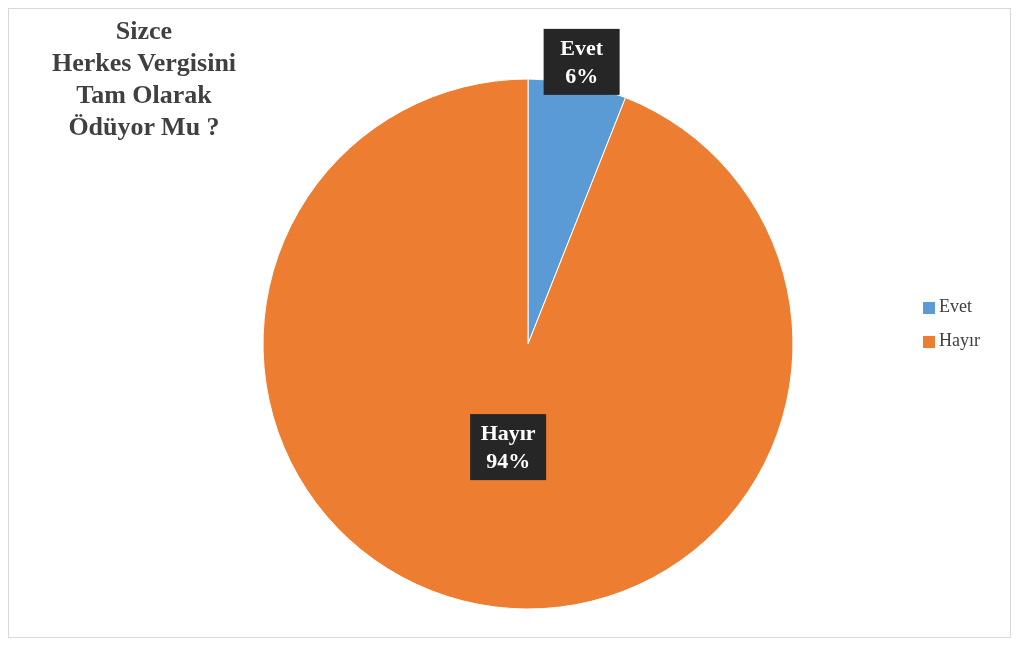 Image resolution: width=1019 pixels, height=646 pixels. What do you see at coordinates (582, 75) in the screenshot?
I see `data-label: 6%` at bounding box center [582, 75].